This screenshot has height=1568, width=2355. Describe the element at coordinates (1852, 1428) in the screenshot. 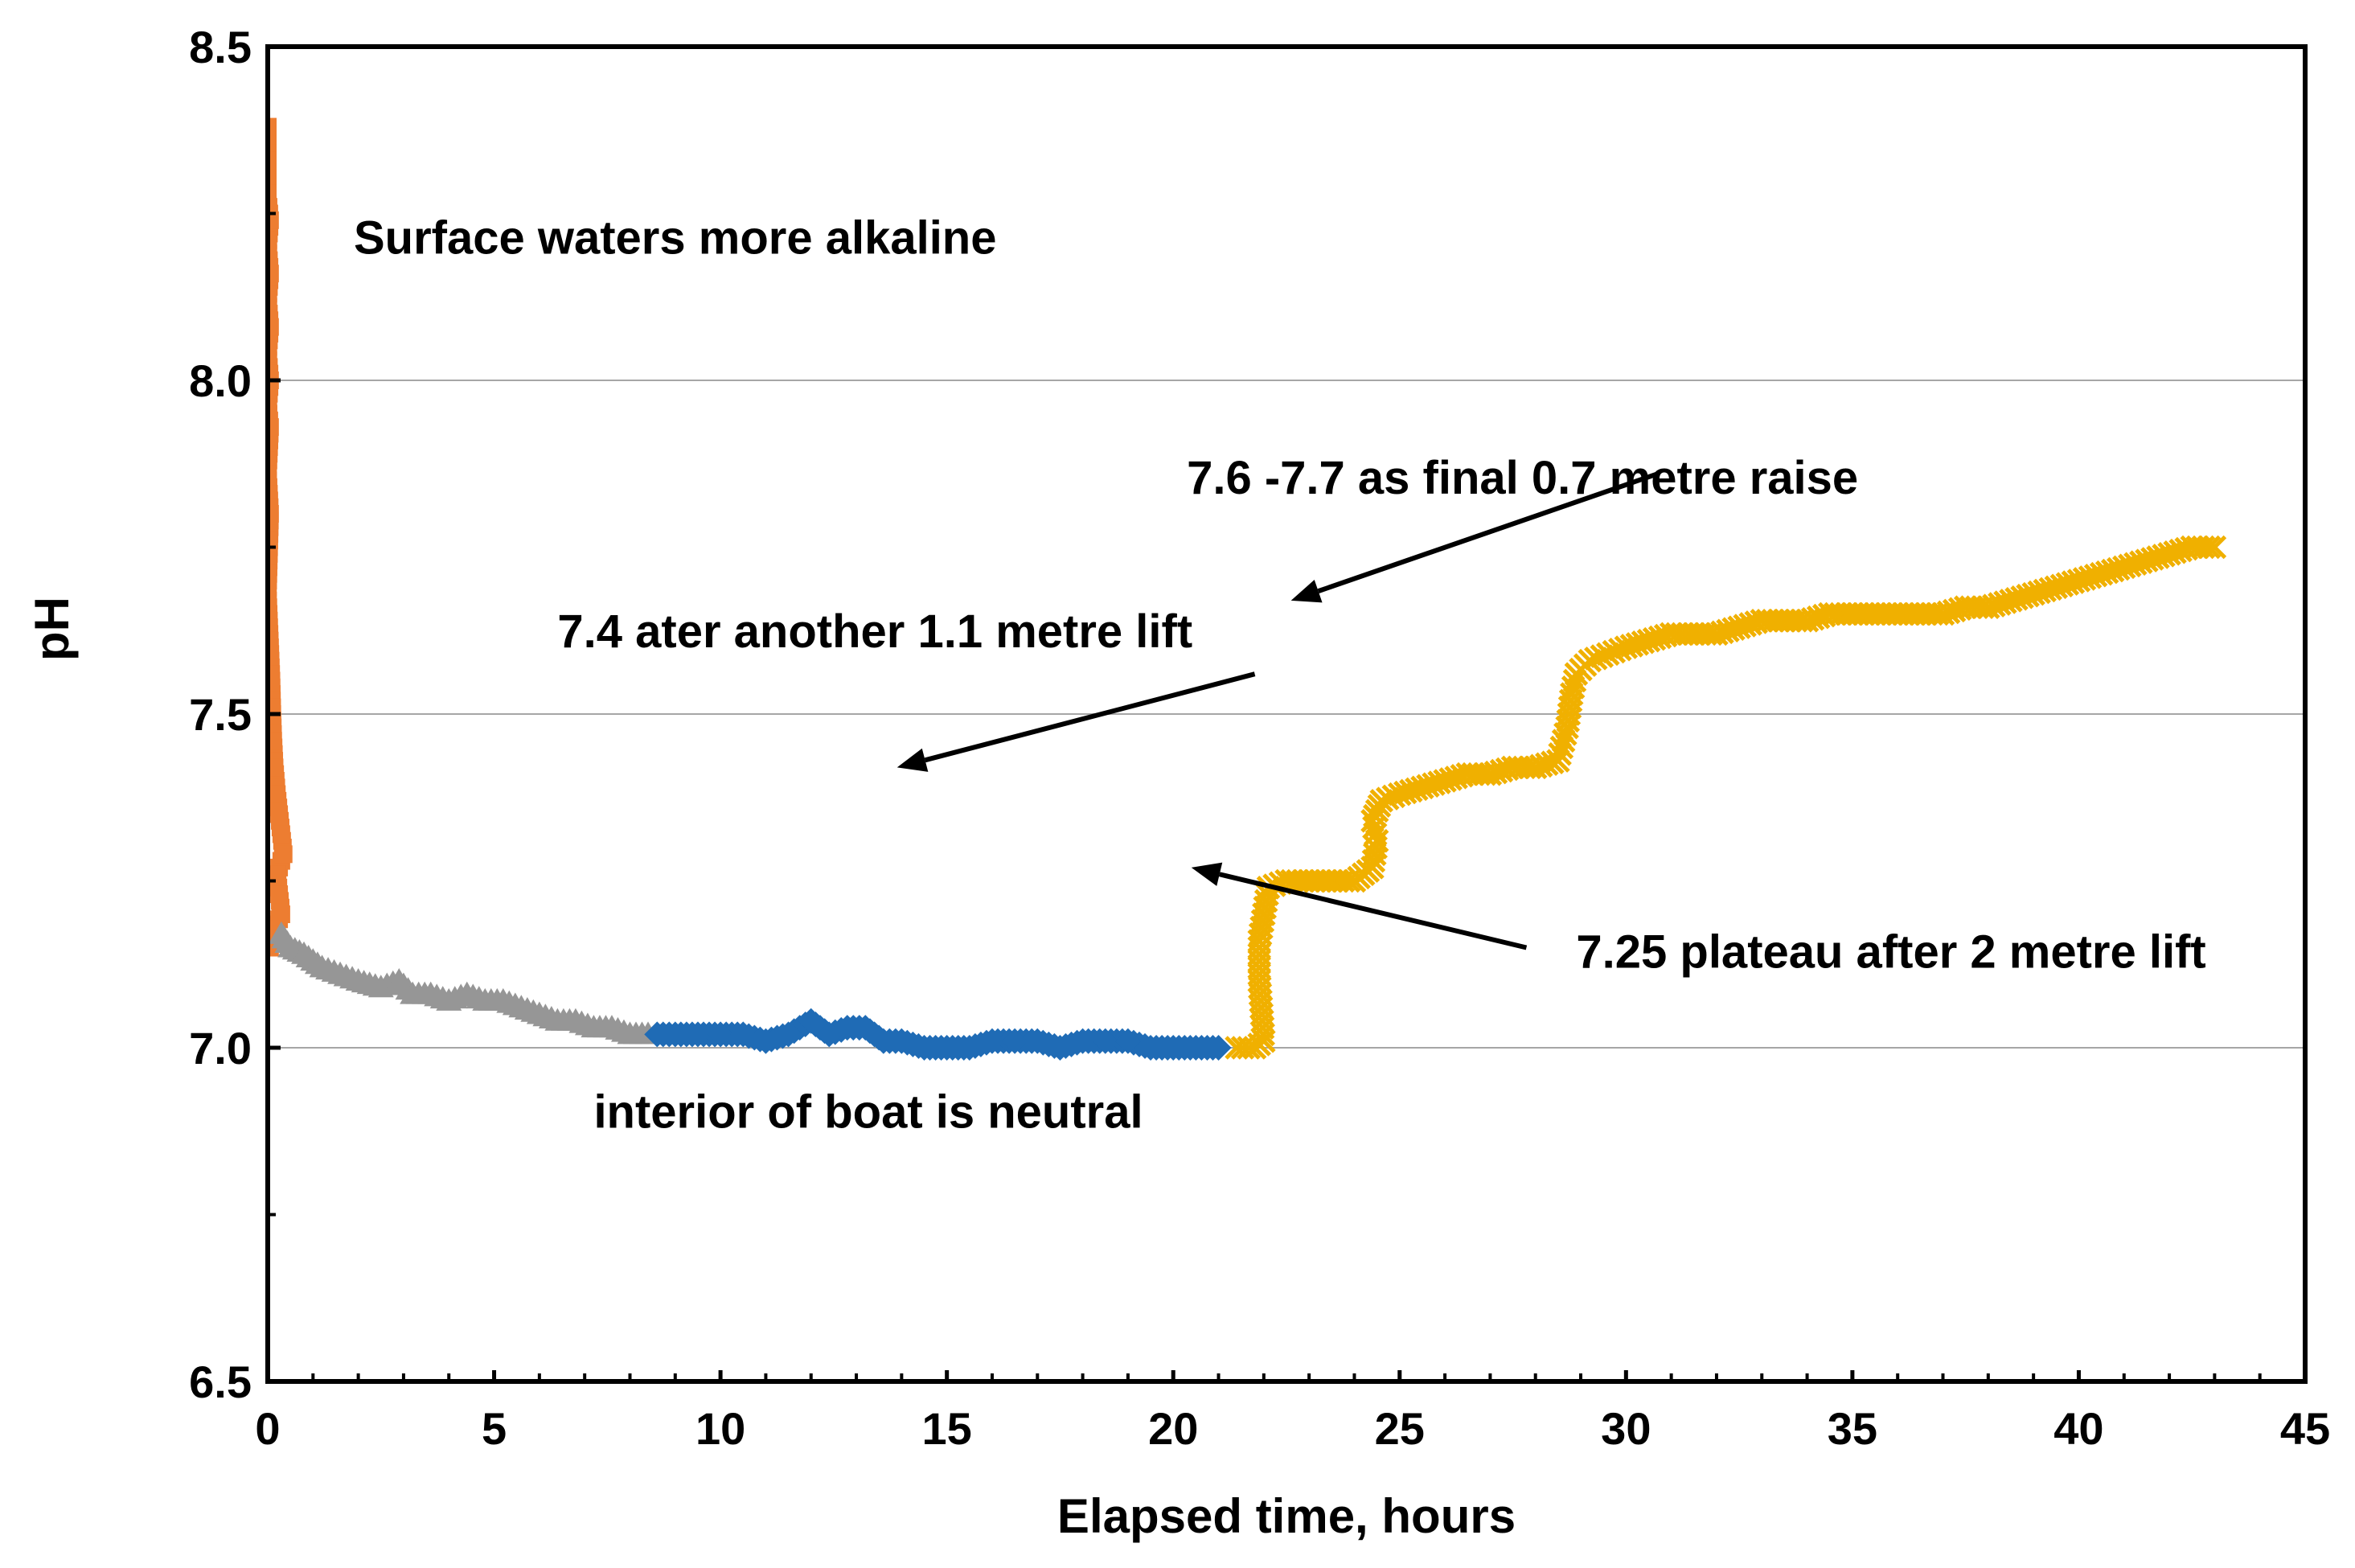

I see `x-tick-label-7: 35` at that location.